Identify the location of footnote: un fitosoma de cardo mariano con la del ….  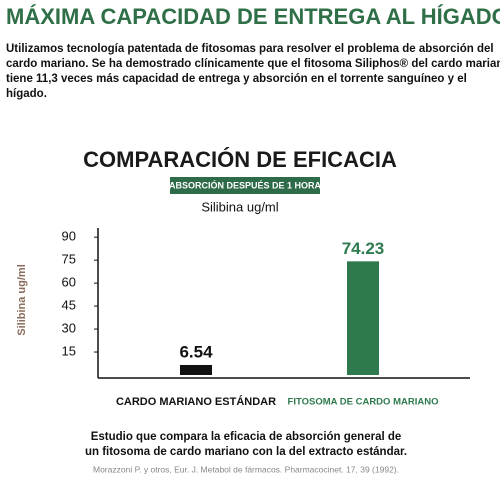
(246, 452).